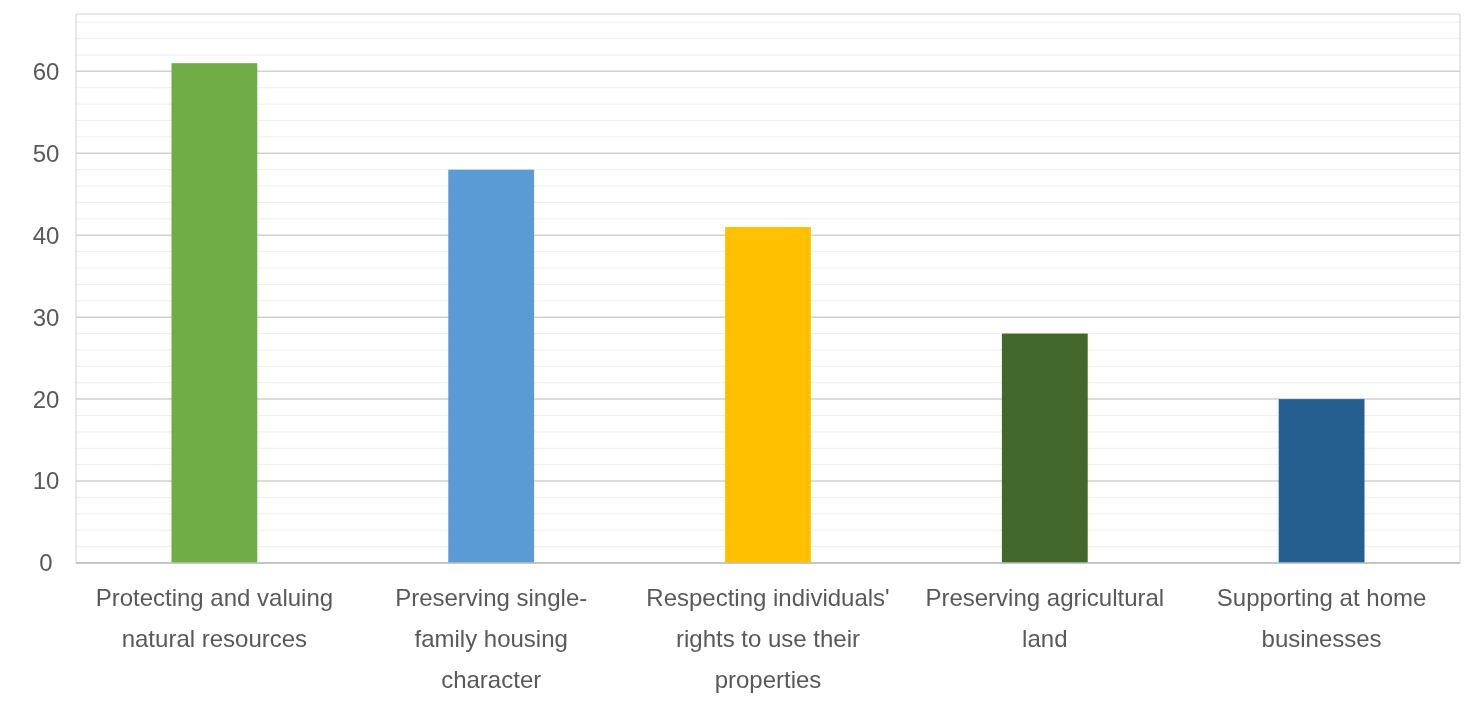 This screenshot has height=704, width=1468. What do you see at coordinates (46, 563) in the screenshot?
I see `y-tick-label: 0` at bounding box center [46, 563].